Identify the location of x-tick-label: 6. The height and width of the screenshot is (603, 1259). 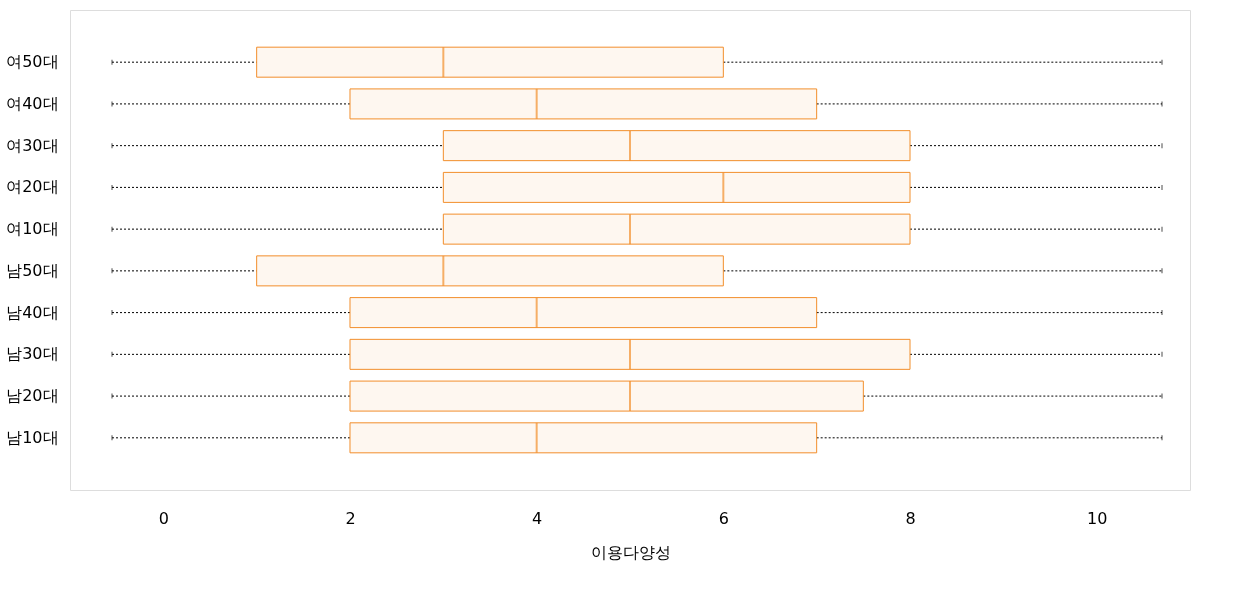
(723, 518).